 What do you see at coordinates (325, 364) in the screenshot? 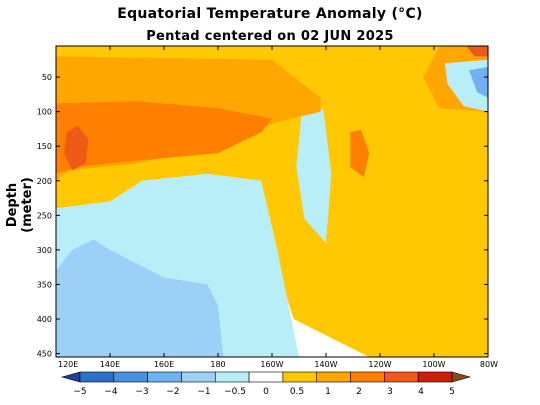
I see `x-tick-label: 140W` at bounding box center [325, 364].